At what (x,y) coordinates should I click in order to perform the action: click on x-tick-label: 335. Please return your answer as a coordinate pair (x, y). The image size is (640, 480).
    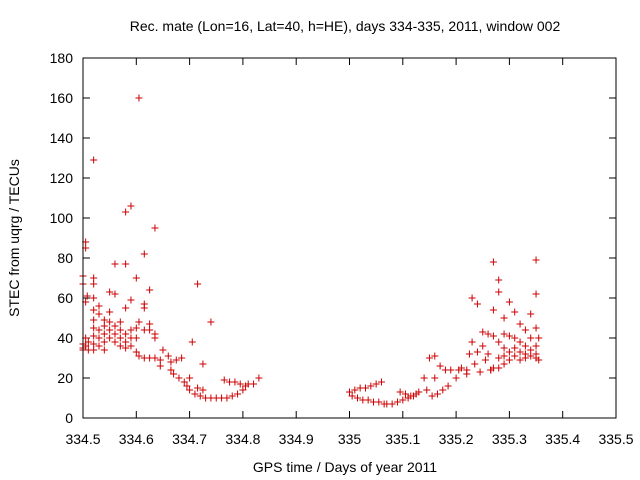
    Looking at the image, I should click on (350, 439).